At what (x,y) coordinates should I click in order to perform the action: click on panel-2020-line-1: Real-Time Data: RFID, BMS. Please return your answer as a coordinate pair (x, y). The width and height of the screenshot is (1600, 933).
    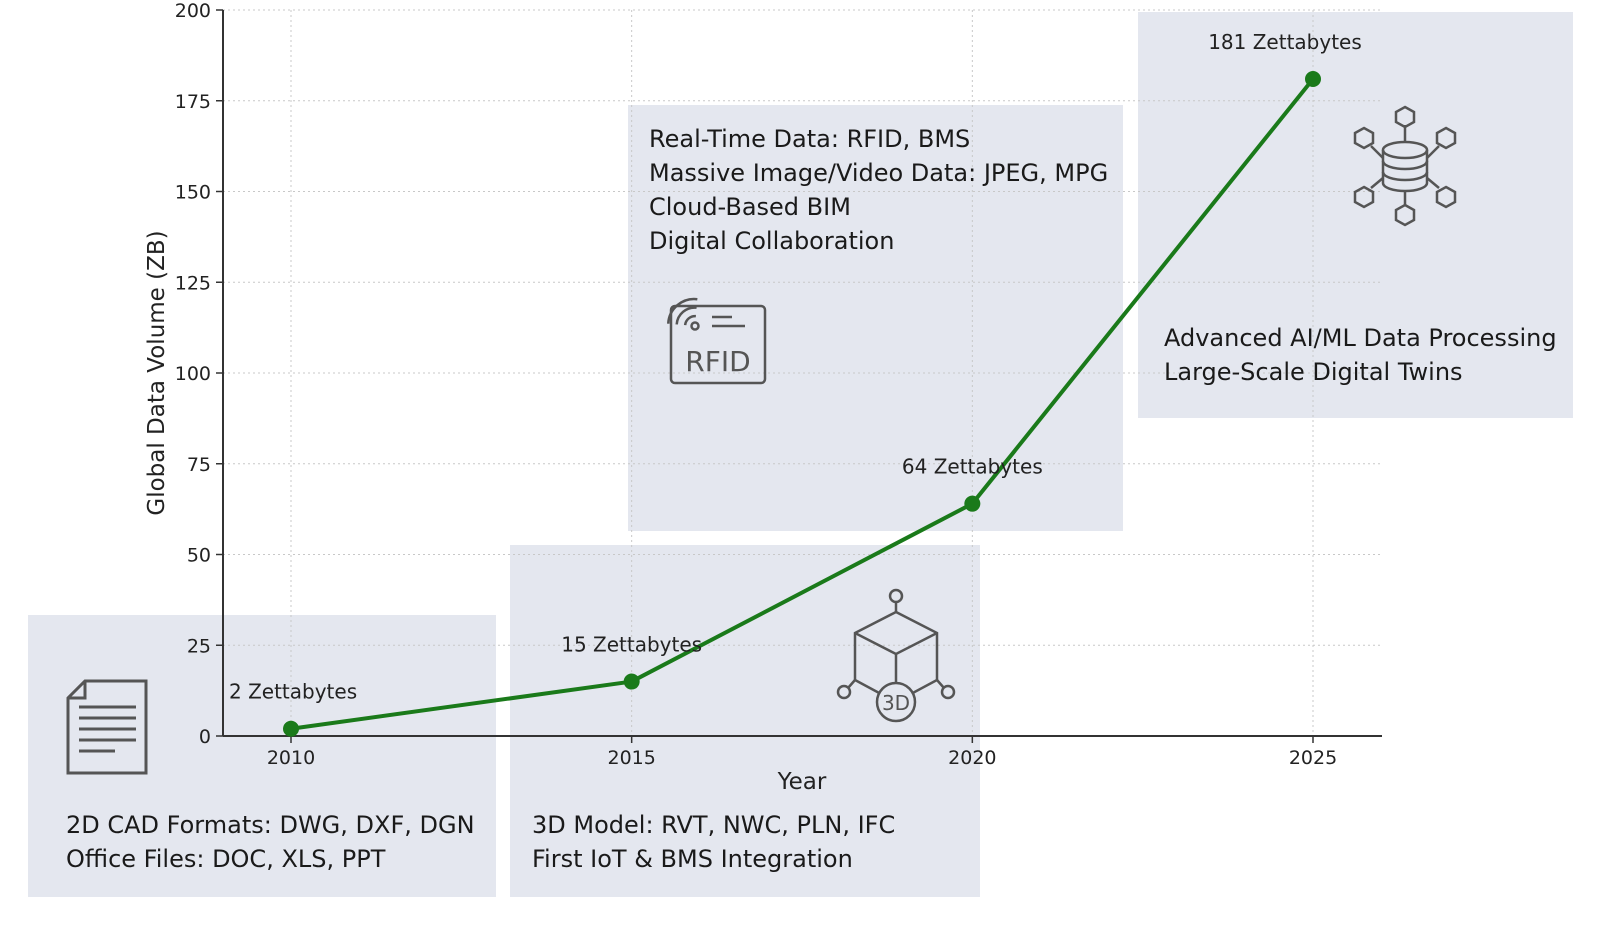
    Looking at the image, I should click on (809, 139).